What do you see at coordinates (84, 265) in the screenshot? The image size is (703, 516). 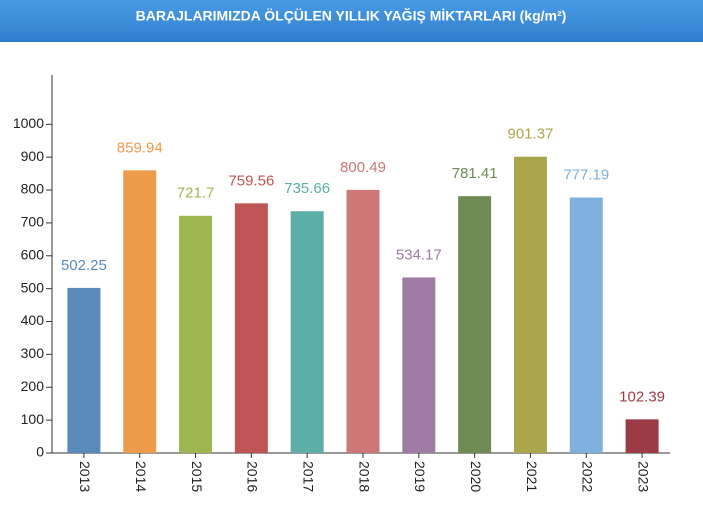 I see `data-label: 502.25` at bounding box center [84, 265].